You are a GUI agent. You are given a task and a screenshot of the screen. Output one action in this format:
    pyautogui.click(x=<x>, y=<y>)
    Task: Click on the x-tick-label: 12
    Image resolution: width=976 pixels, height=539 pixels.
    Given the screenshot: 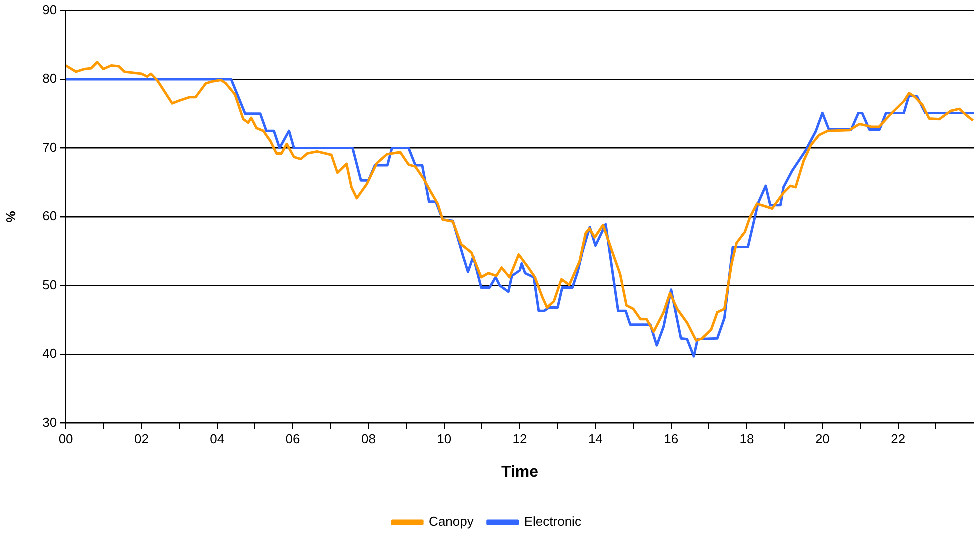 What is the action you would take?
    pyautogui.click(x=520, y=439)
    